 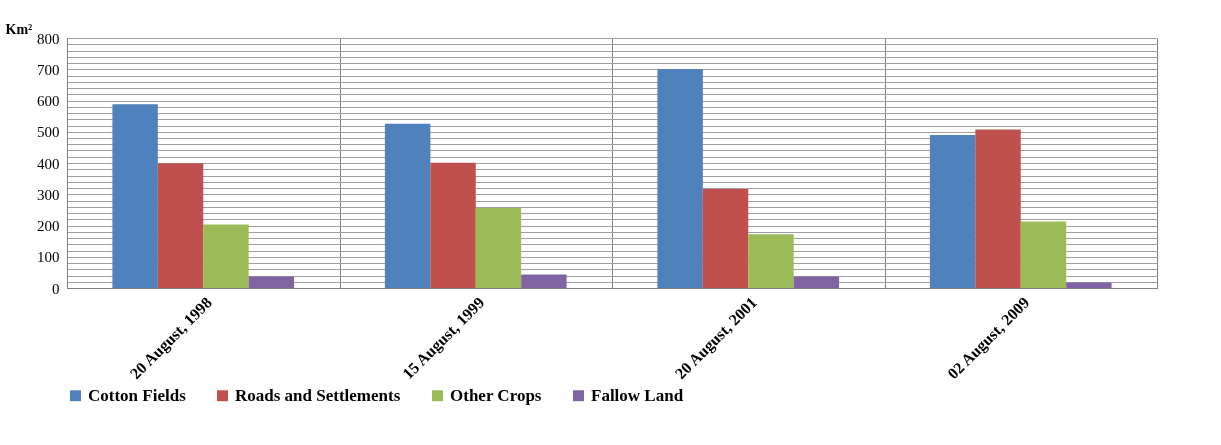 I want to click on y-tick-label: 600, so click(x=48, y=101).